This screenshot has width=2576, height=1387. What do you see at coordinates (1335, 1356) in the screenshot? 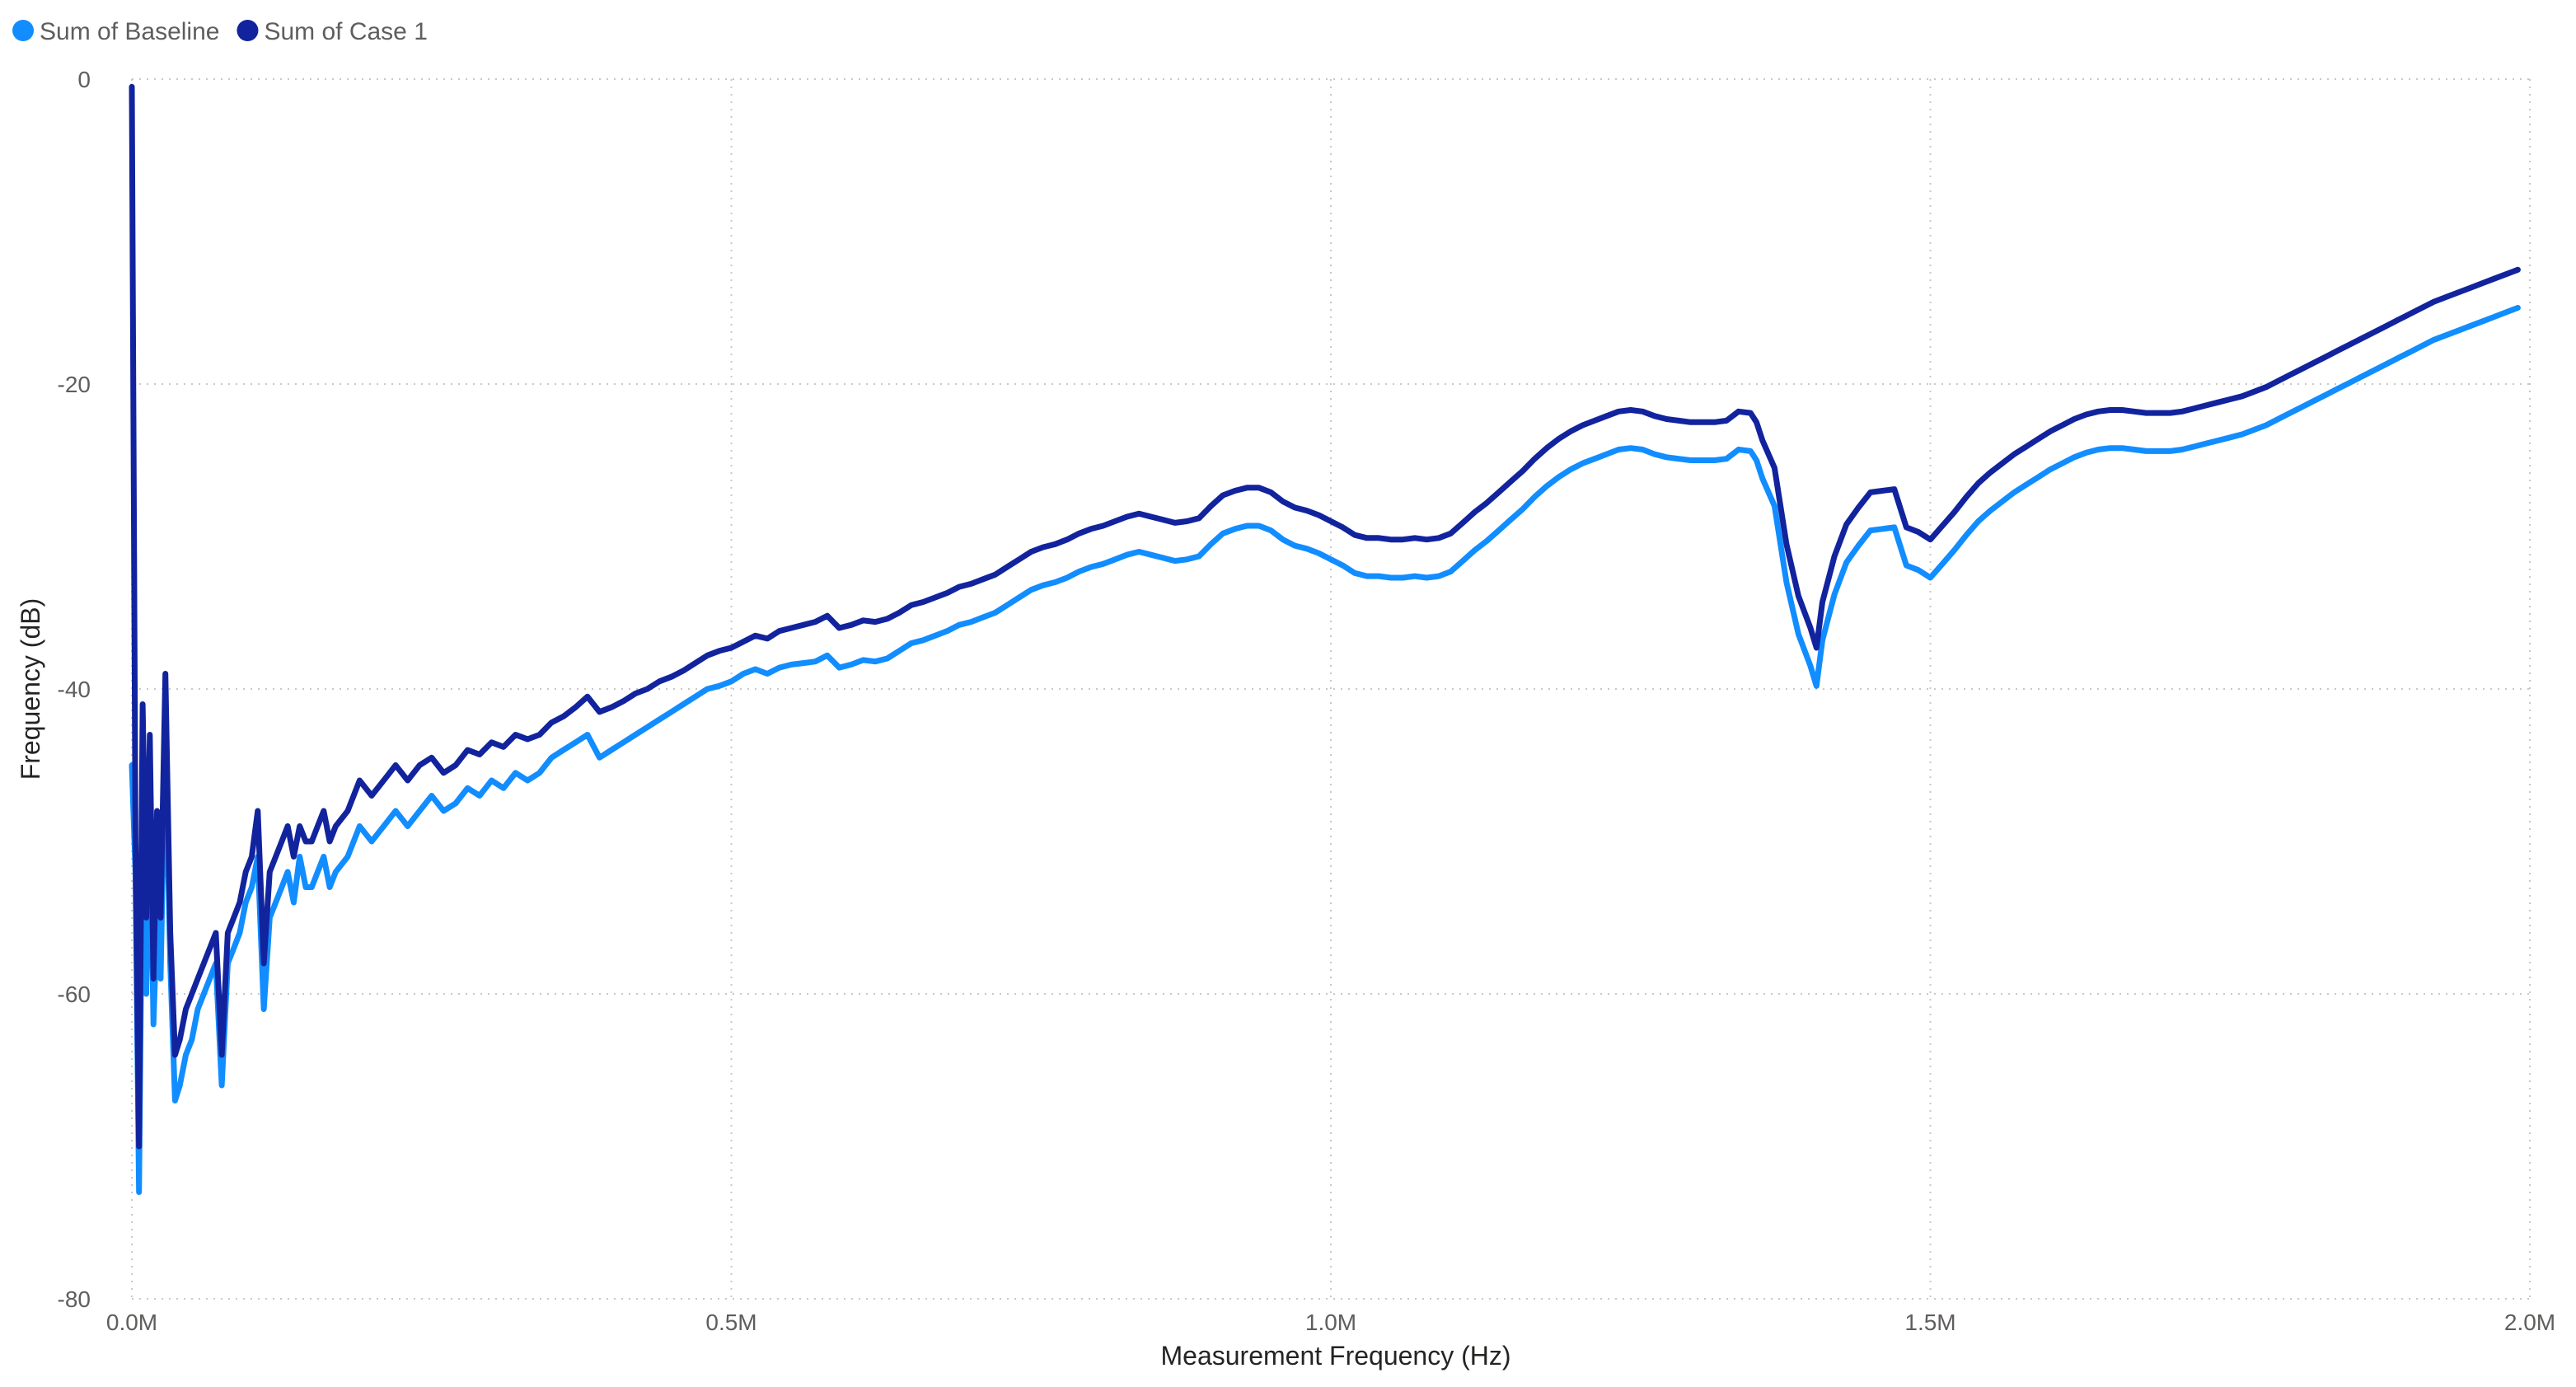
I see `x-axis-title: Measurement Frequency (Hz)` at bounding box center [1335, 1356].